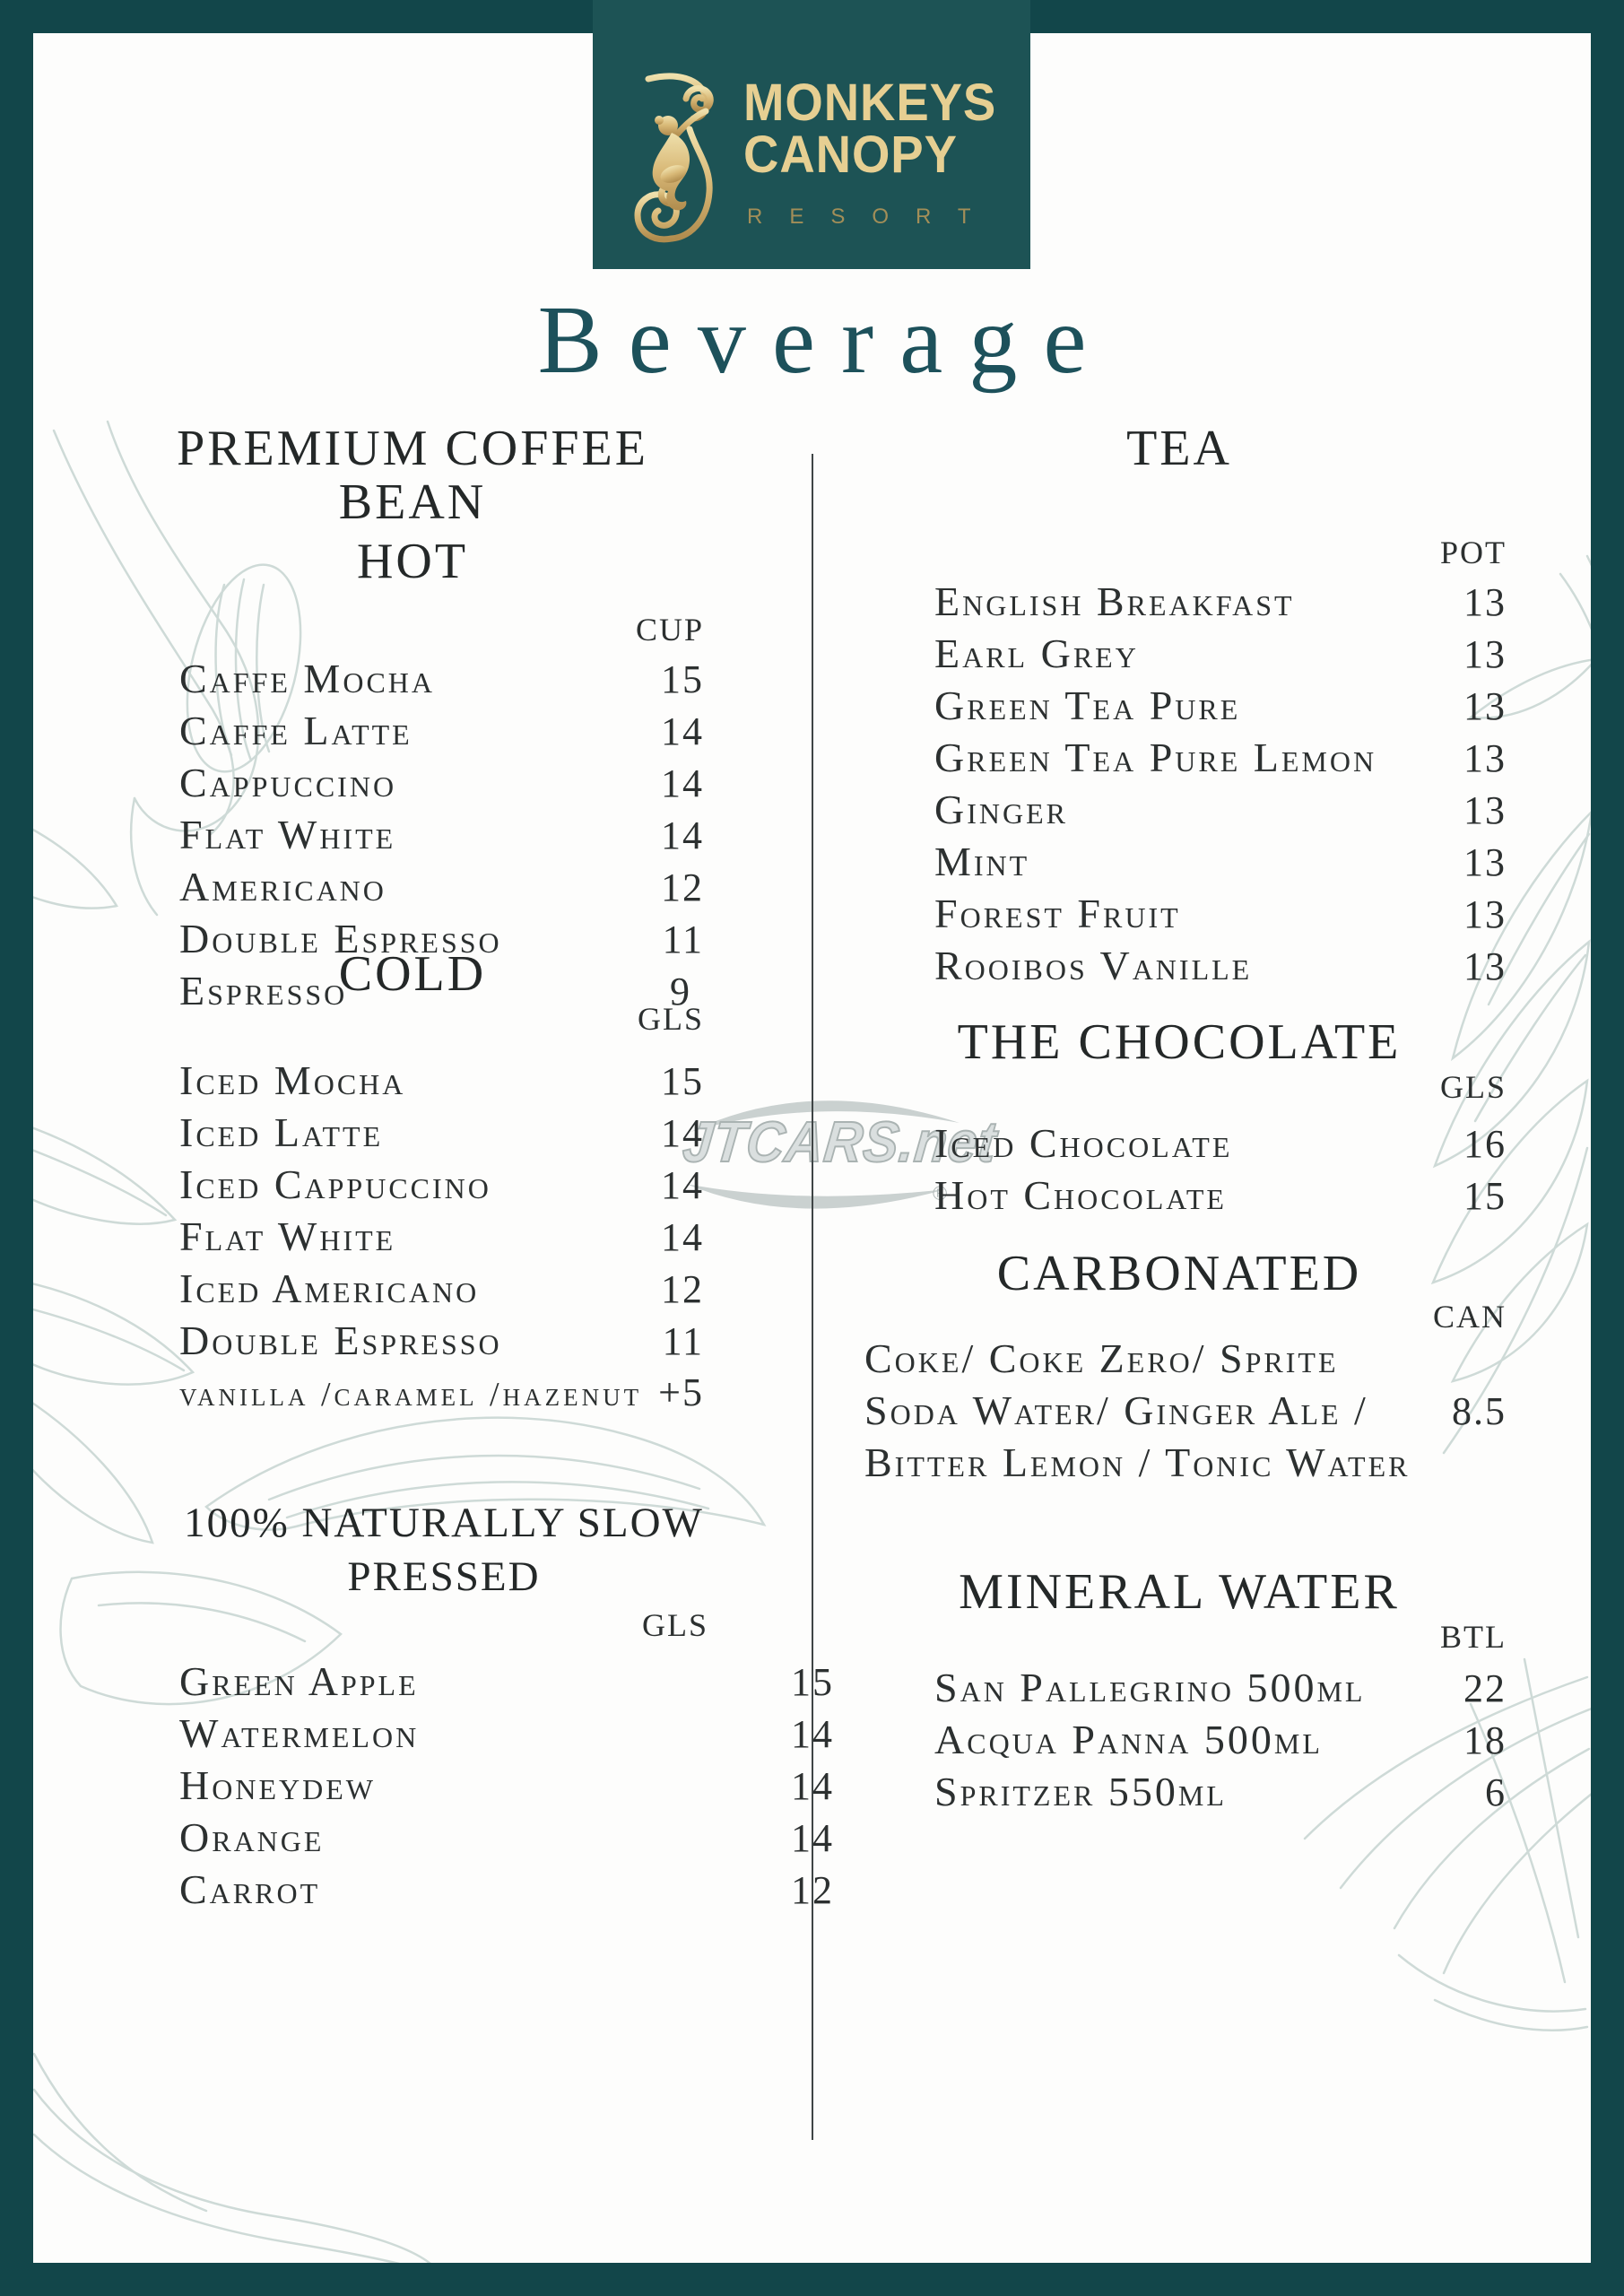 The image size is (1624, 2296). What do you see at coordinates (680, 991) in the screenshot?
I see `item-price: 9` at bounding box center [680, 991].